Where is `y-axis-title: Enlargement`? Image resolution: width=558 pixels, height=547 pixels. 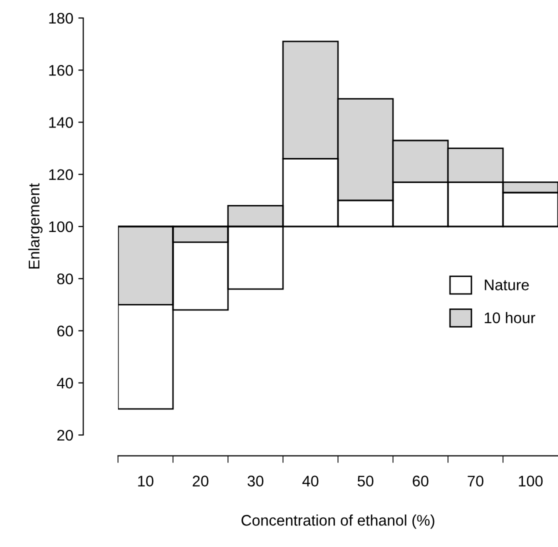 y-axis-title: Enlargement is located at coordinates (35, 226).